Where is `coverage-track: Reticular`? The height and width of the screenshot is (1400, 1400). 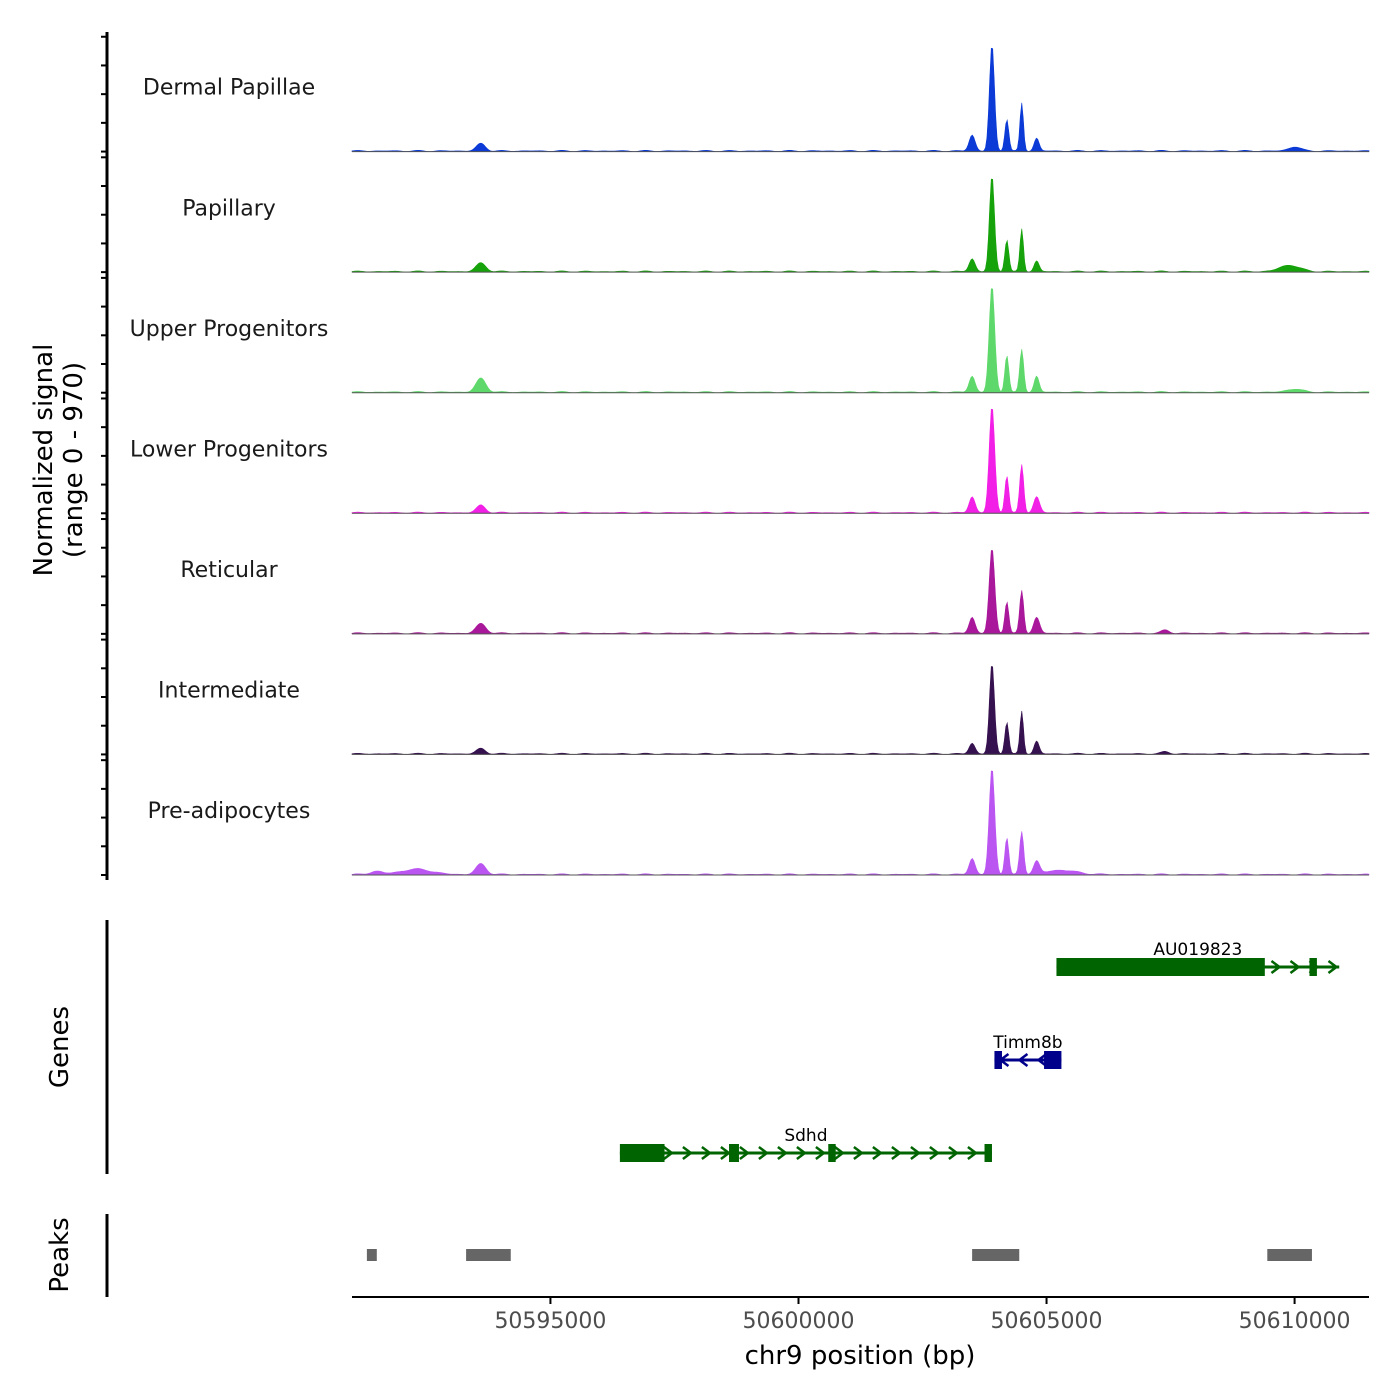 coverage-track: Reticular is located at coordinates (775, 592).